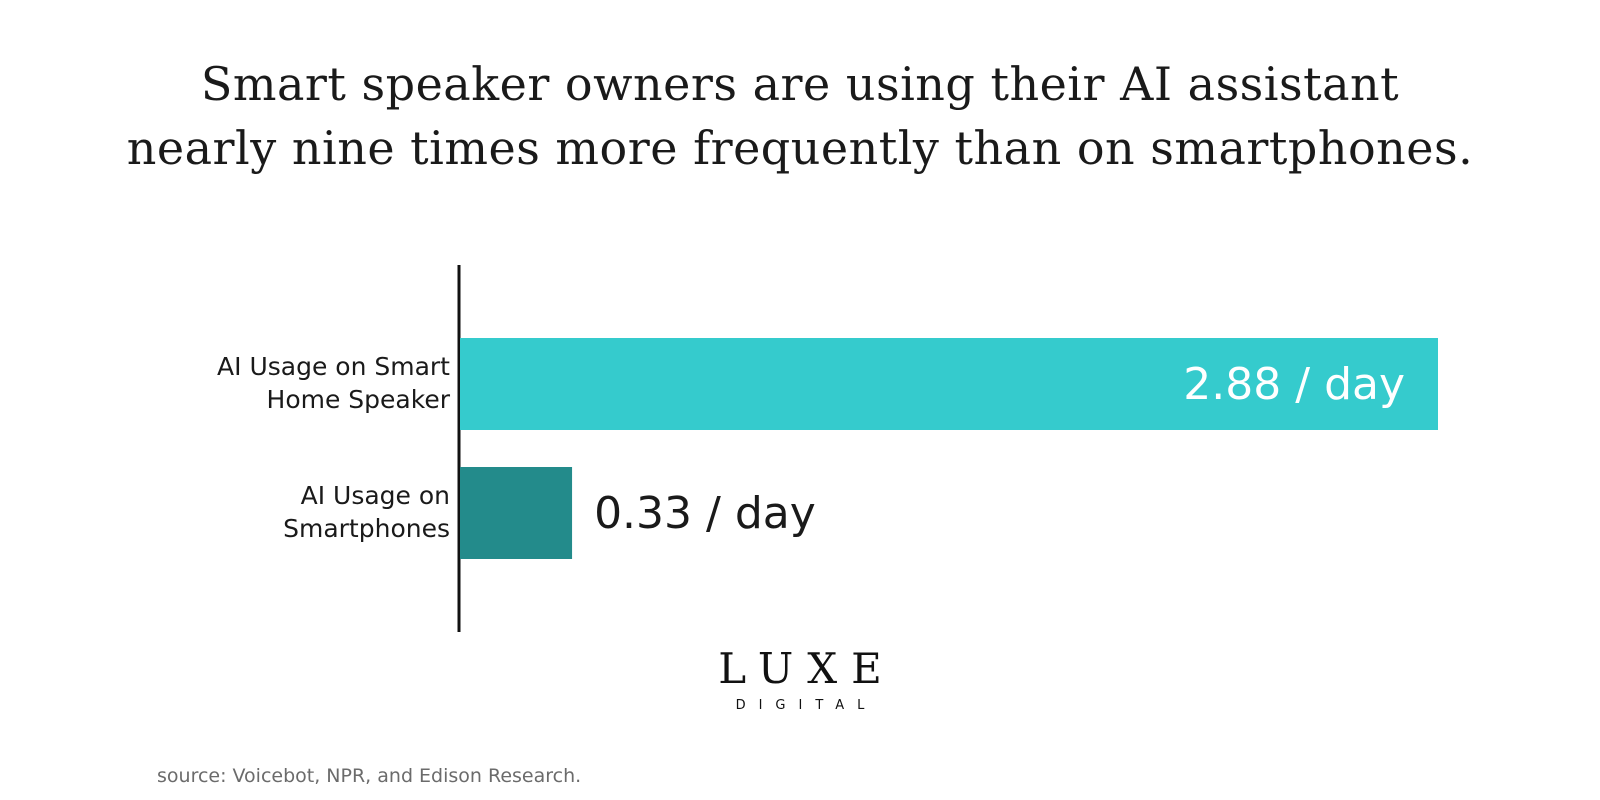  I want to click on category-label-line: AI Usage on, so click(375, 495).